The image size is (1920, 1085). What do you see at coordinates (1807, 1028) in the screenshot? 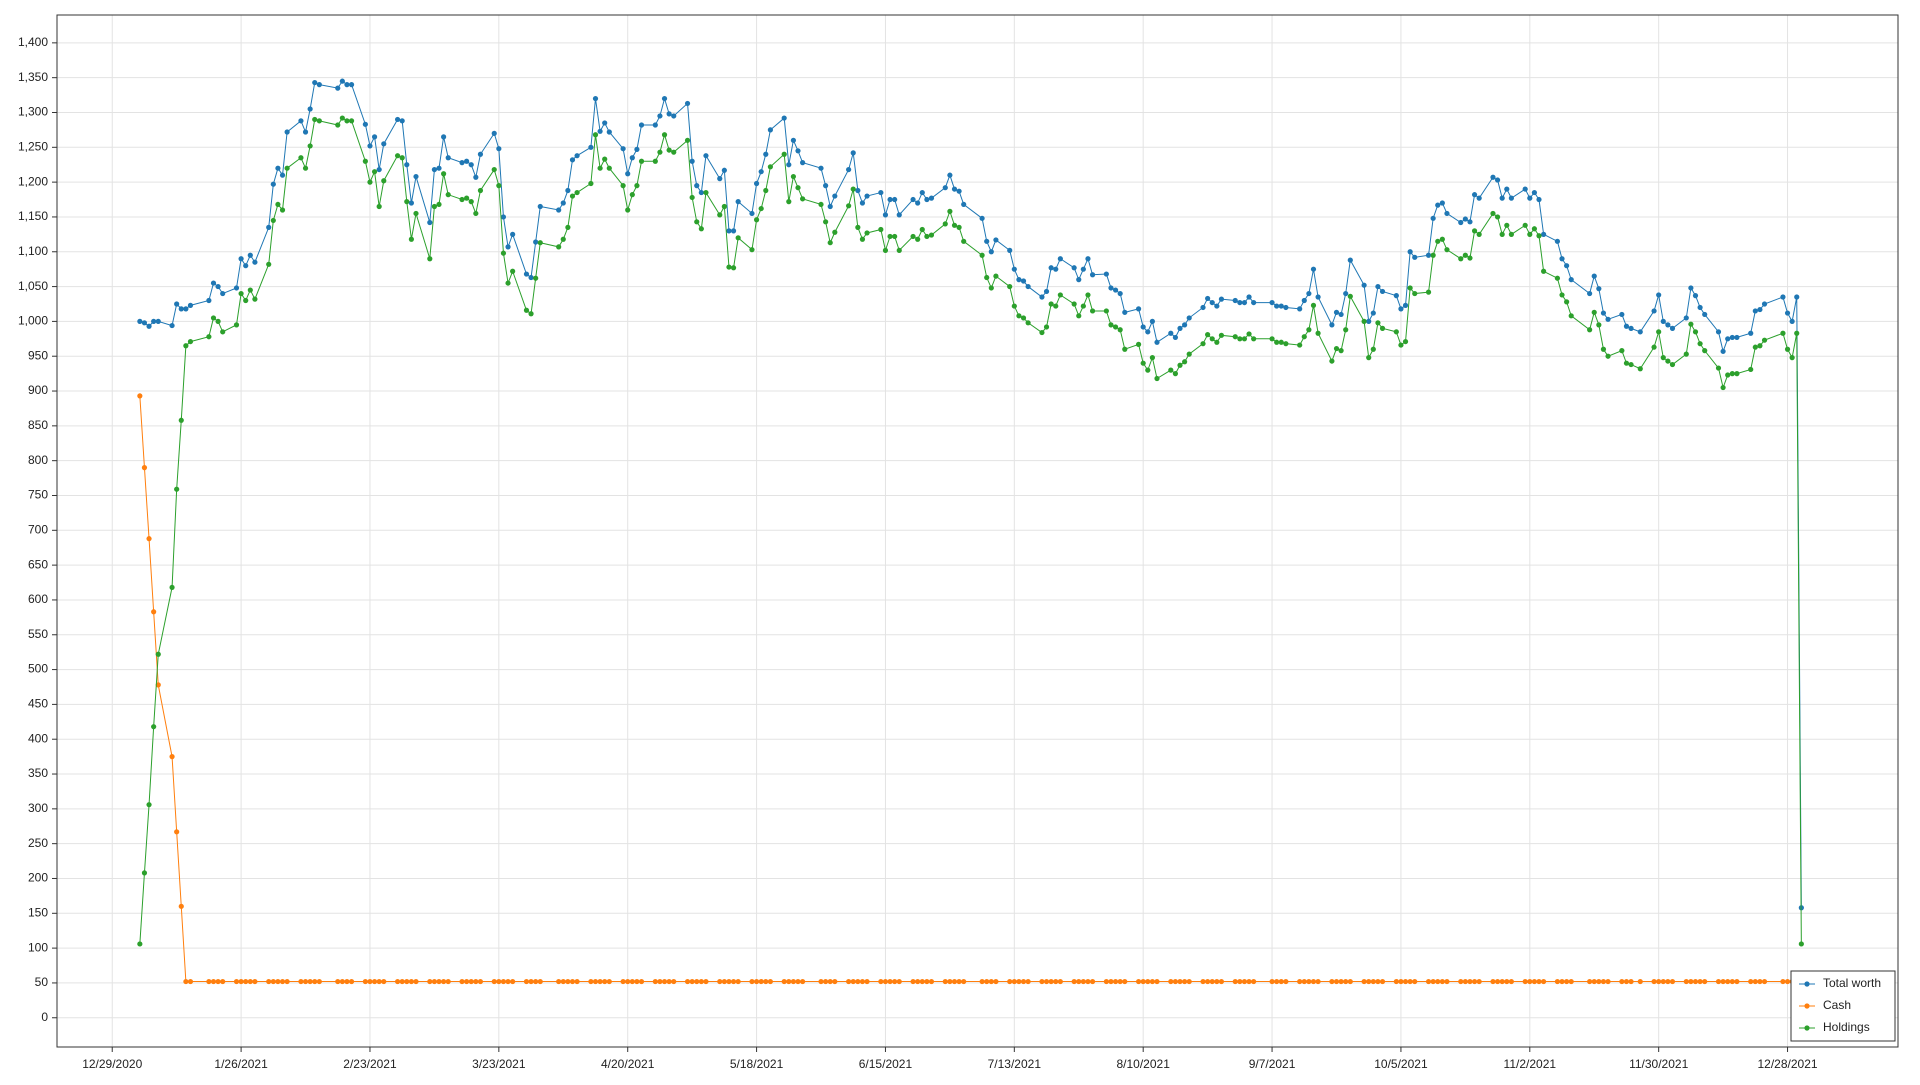
I see `legend-swatch` at bounding box center [1807, 1028].